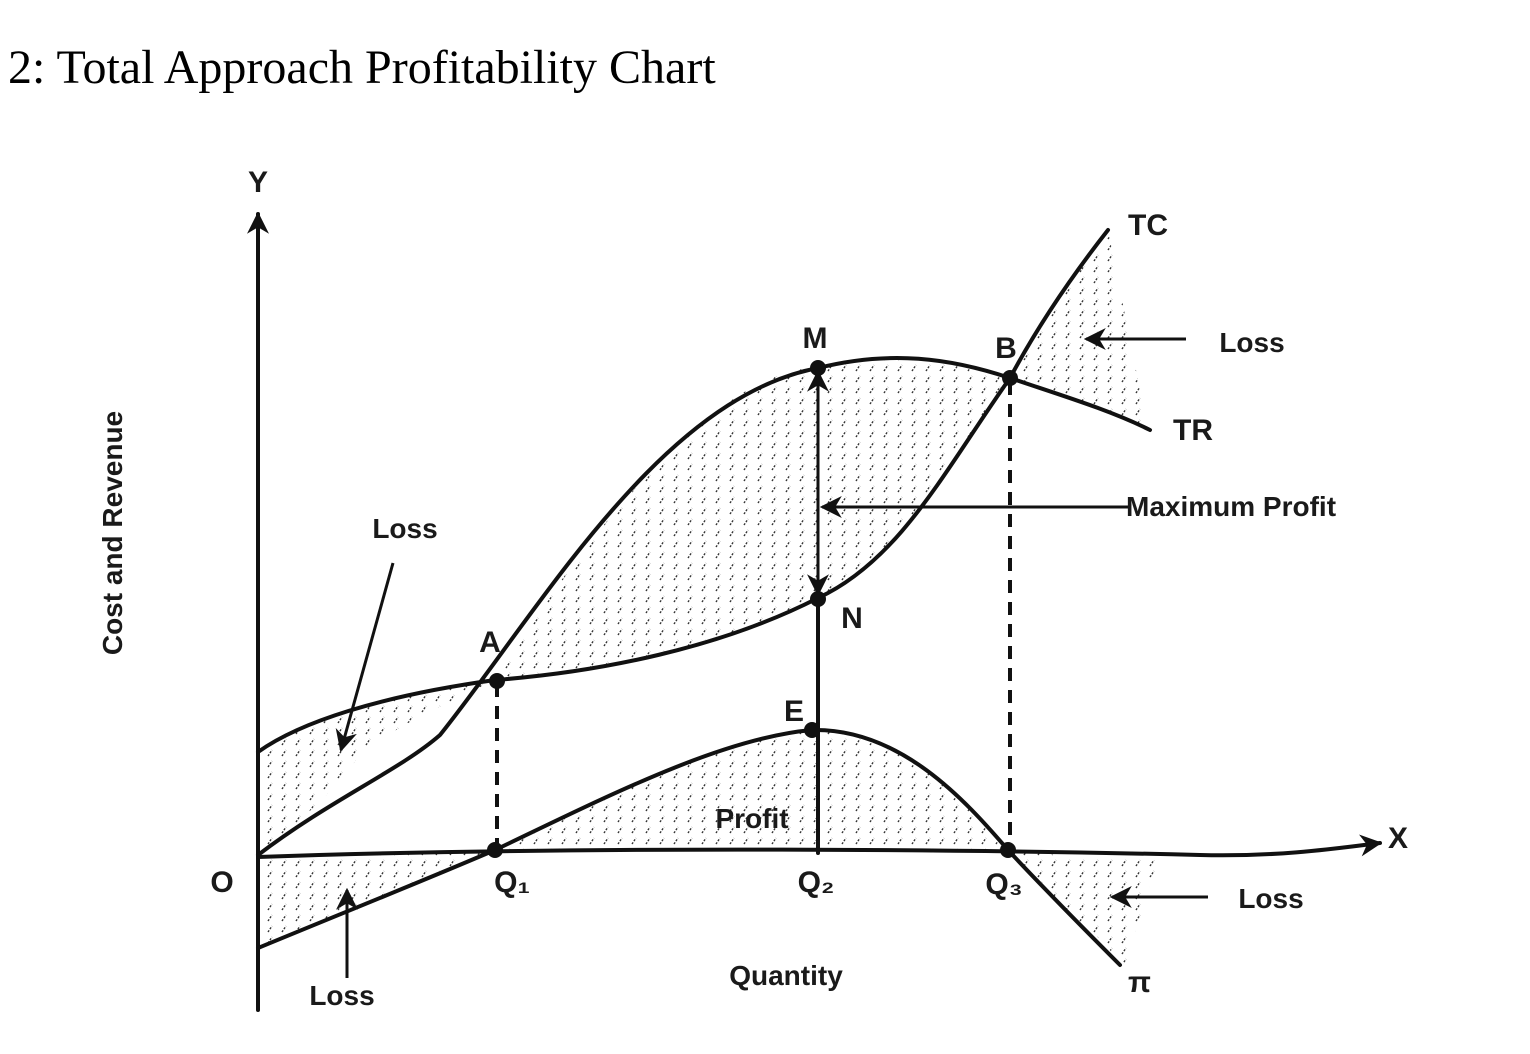 The image size is (1530, 1054). Describe the element at coordinates (365, 657) in the screenshot. I see `loss-upper-left-arrow` at that location.